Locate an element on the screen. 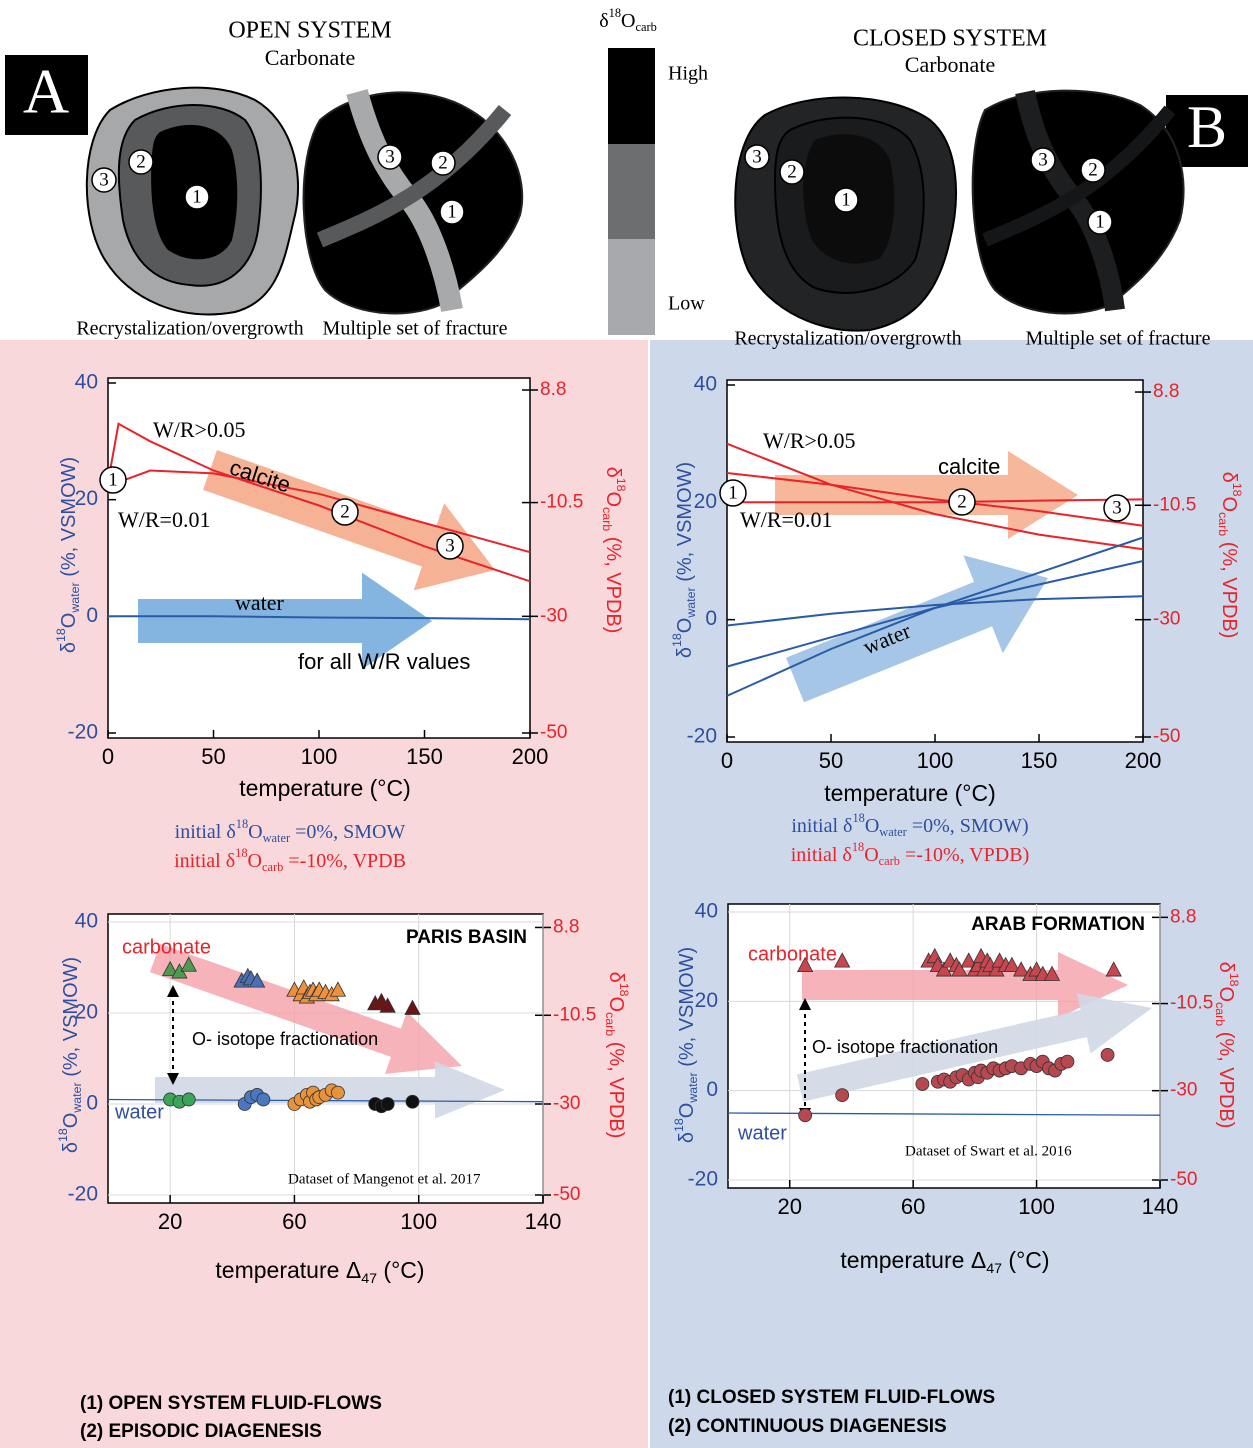 This screenshot has height=1448, width=1253. y-axis-title-part: water is located at coordinates (77, 1097).